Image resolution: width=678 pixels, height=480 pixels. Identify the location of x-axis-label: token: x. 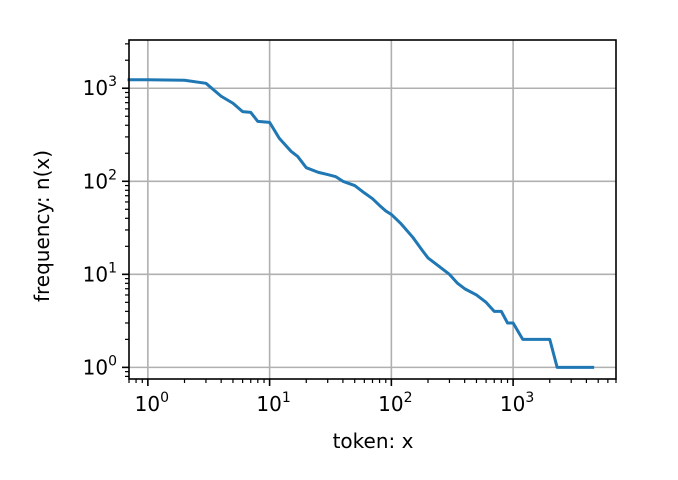
(373, 441).